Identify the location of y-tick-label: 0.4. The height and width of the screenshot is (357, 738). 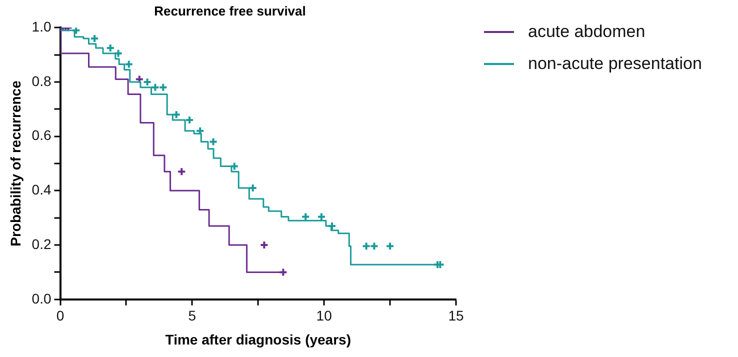
(42, 190).